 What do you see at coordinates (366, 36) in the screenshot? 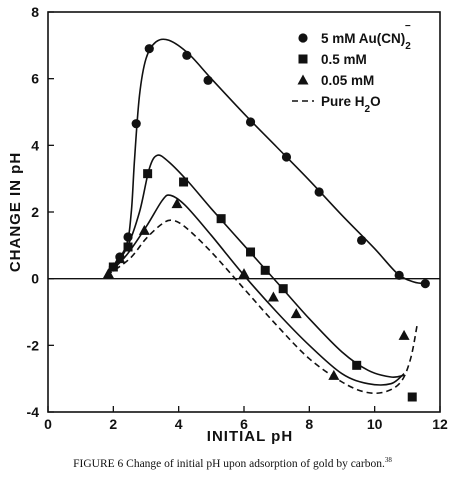
I see `legend-label: 5 mM Au(CN)2−` at bounding box center [366, 36].